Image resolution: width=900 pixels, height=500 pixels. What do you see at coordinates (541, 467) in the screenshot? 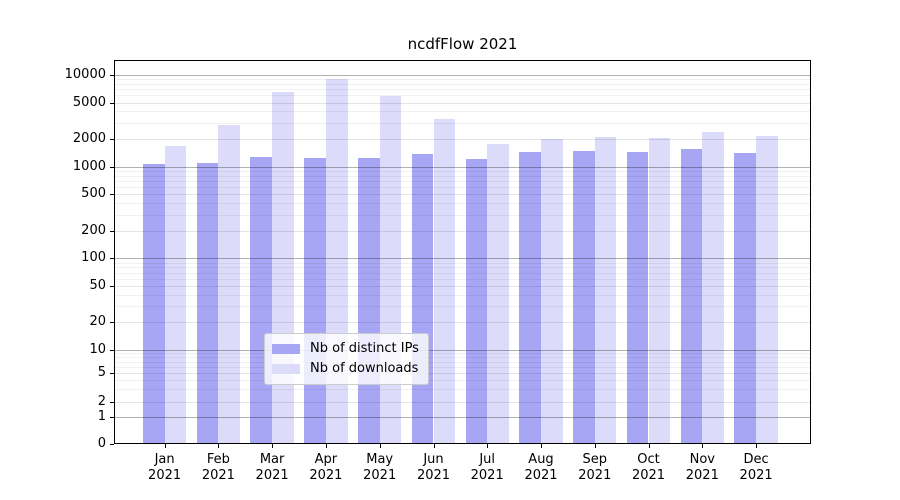
I see `x-tick-label-aug: Aug 2021` at bounding box center [541, 467].